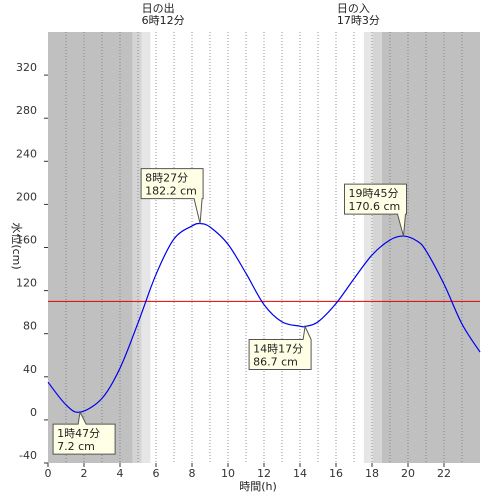 The height and width of the screenshot is (496, 496). Describe the element at coordinates (156, 473) in the screenshot. I see `x-tick-label: 6` at that location.